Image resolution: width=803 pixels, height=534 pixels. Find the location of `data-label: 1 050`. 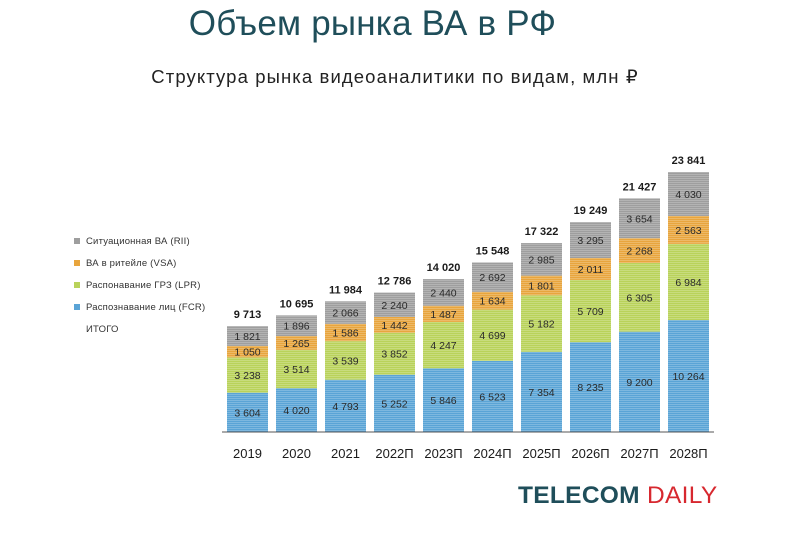

data-label: 1 050 is located at coordinates (247, 353).